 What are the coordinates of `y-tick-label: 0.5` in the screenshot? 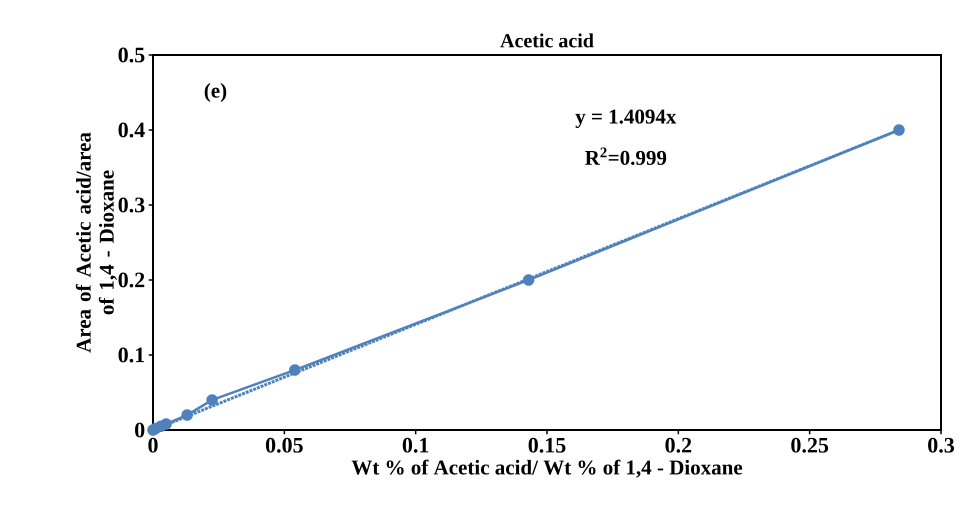 It's located at (131, 55).